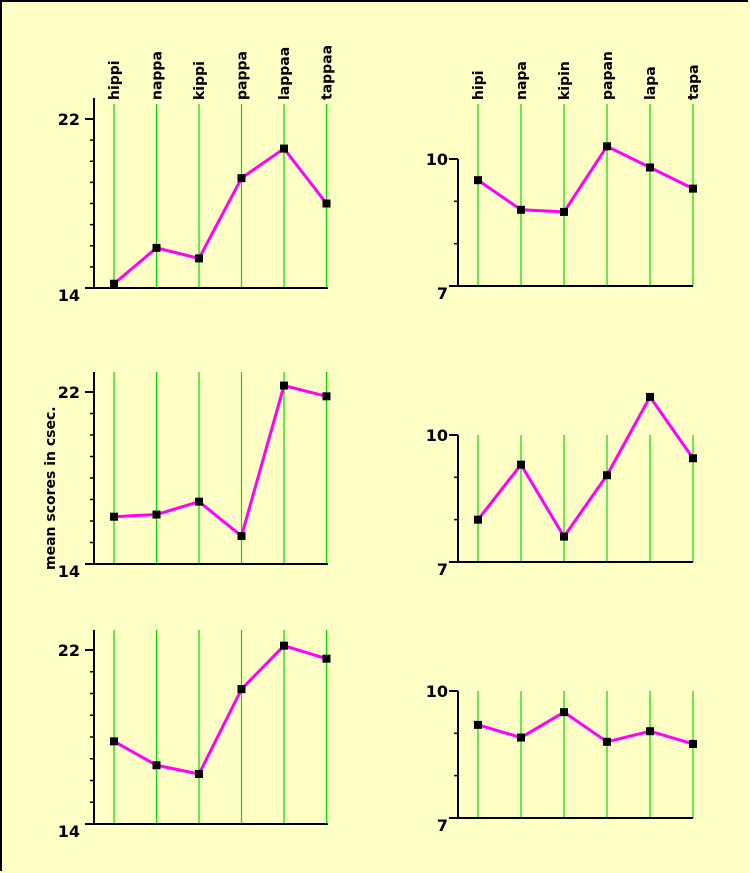 The height and width of the screenshot is (873, 750). What do you see at coordinates (69, 650) in the screenshot?
I see `bottom-left-tick-label-1: 22` at bounding box center [69, 650].